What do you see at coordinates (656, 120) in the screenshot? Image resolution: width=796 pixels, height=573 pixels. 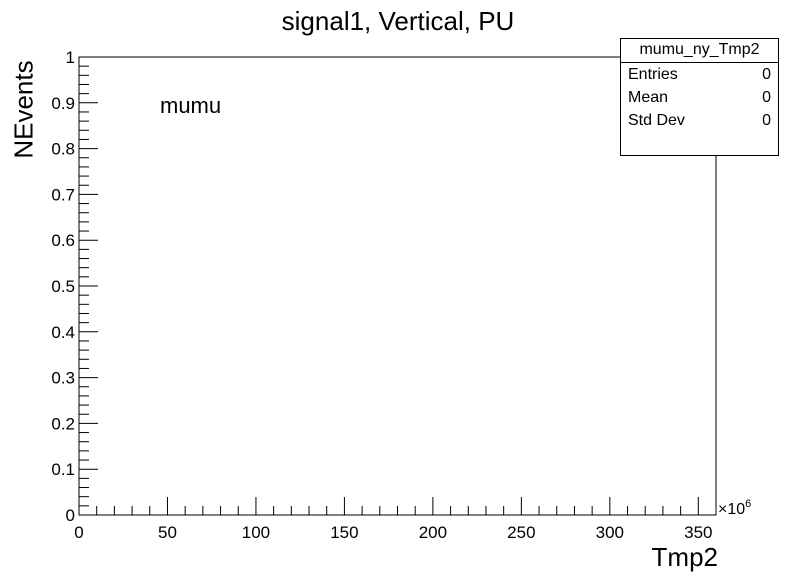 I see `stats-label: Std Dev` at bounding box center [656, 120].